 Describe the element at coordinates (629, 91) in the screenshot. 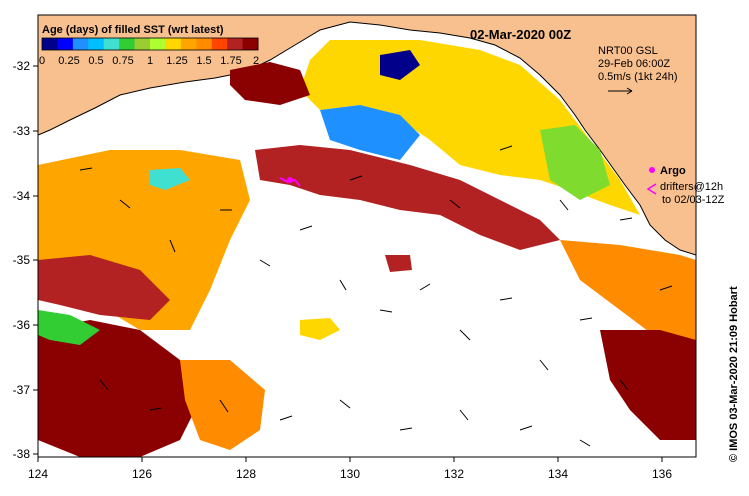

I see `scale-arrowhead-icon` at that location.